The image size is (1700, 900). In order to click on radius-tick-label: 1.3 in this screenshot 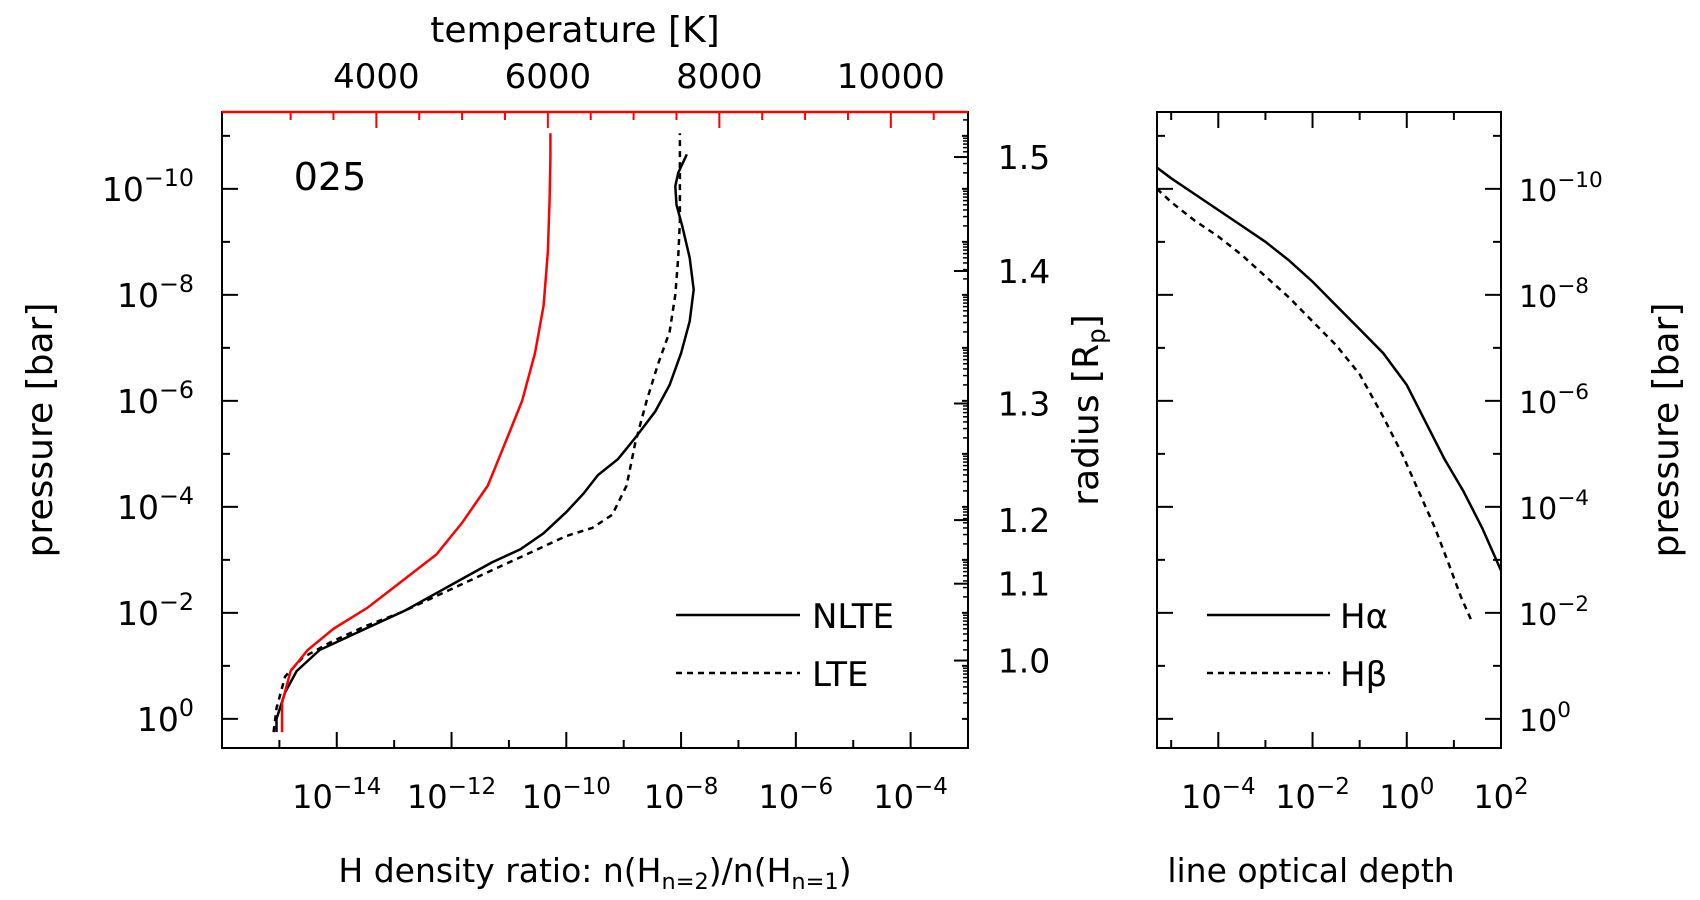, I will do `click(1024, 404)`.